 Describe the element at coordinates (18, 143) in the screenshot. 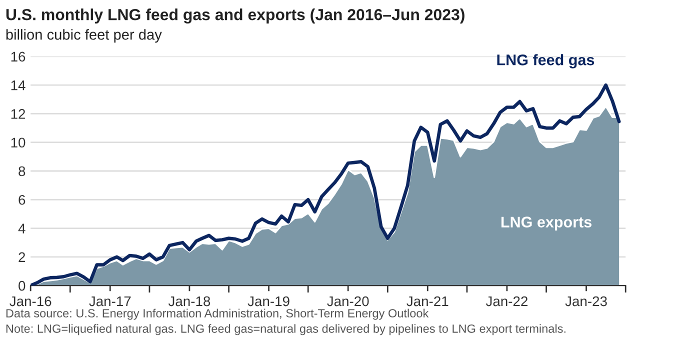

I see `y-tick-label: 10` at that location.